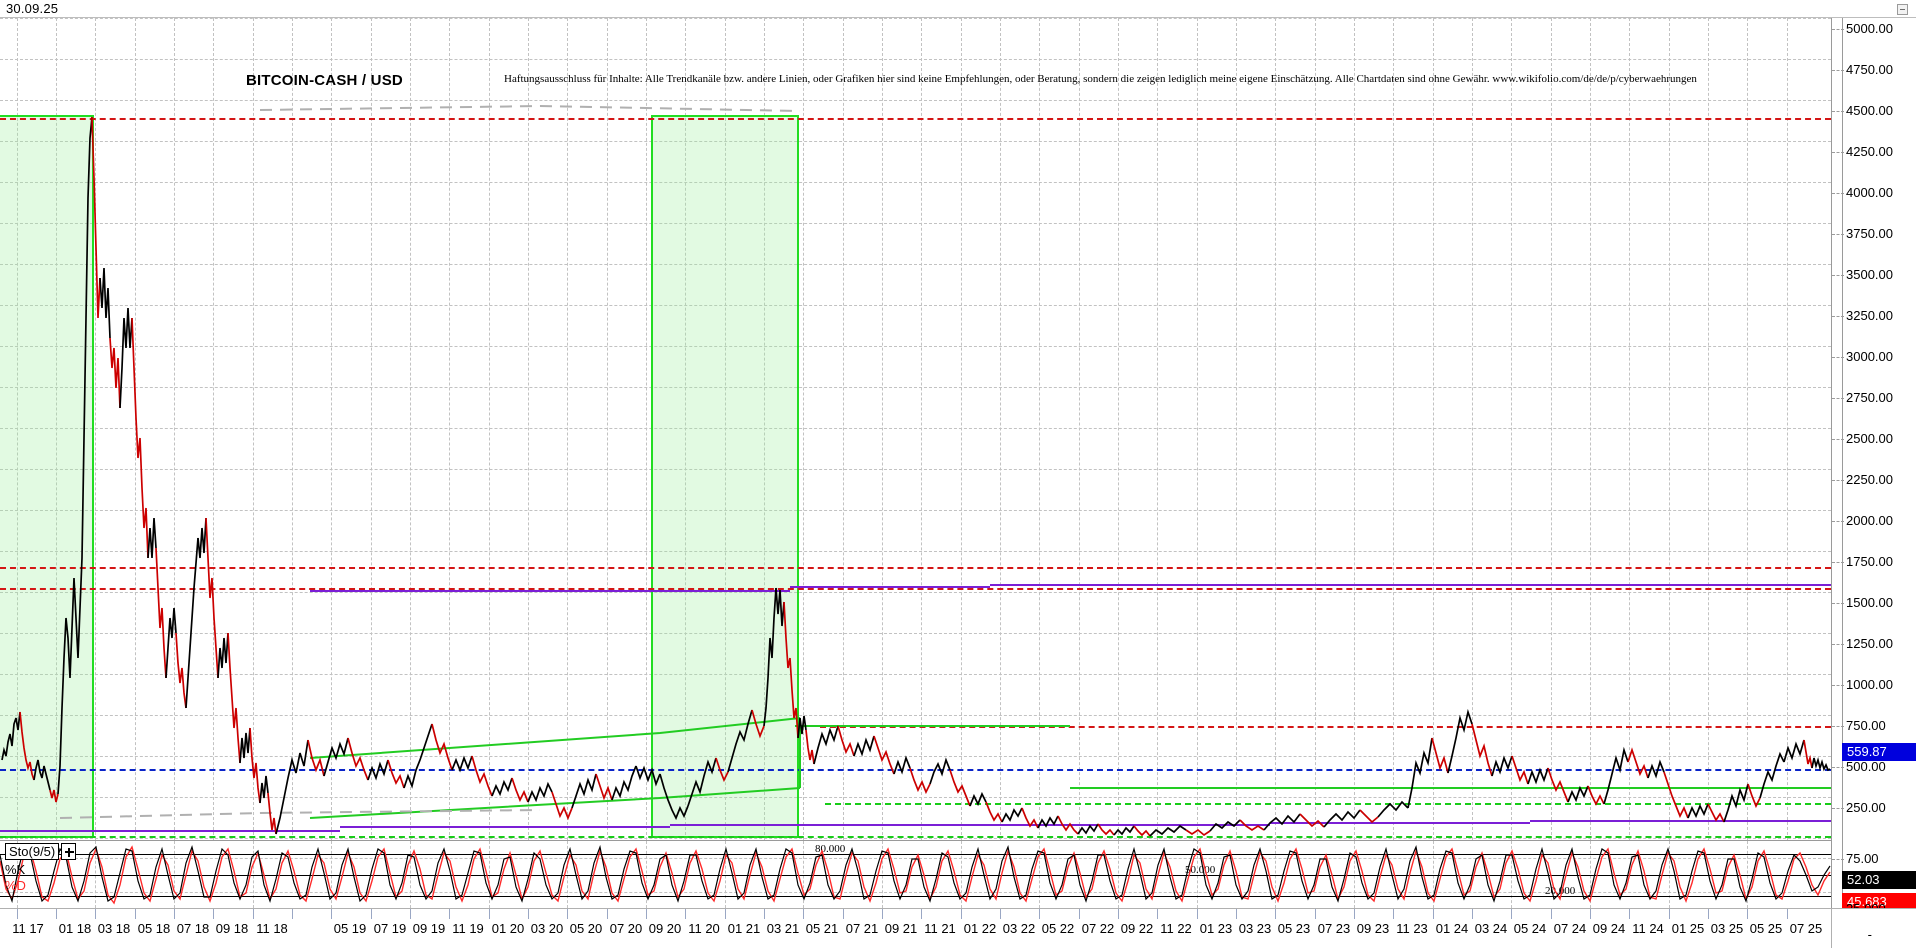  Describe the element at coordinates (862, 928) in the screenshot. I see `time-label: 07 21` at that location.